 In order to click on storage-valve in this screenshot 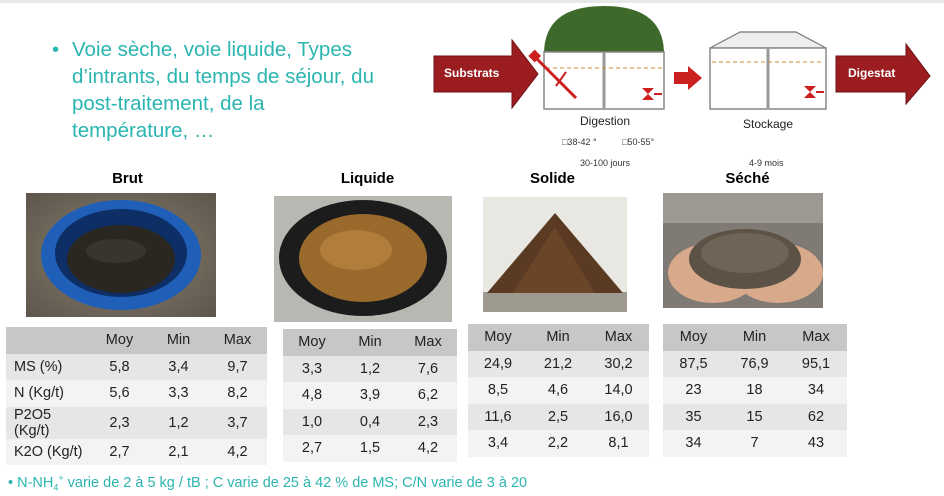, I will do `click(810, 92)`.